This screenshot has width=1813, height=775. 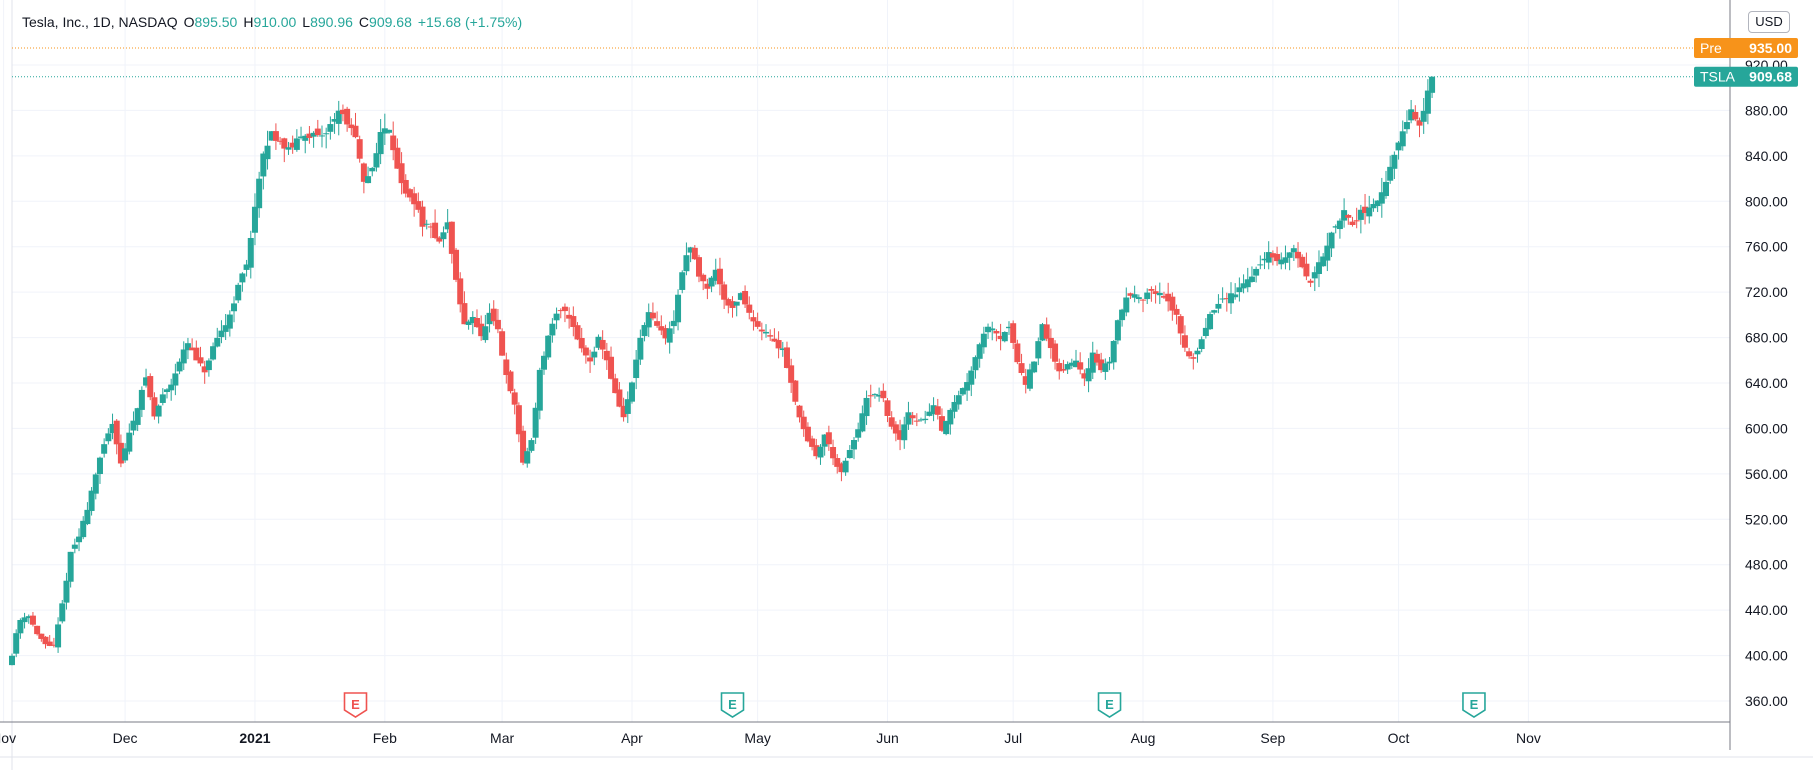 I want to click on x-tick-label: Dec, so click(x=125, y=738).